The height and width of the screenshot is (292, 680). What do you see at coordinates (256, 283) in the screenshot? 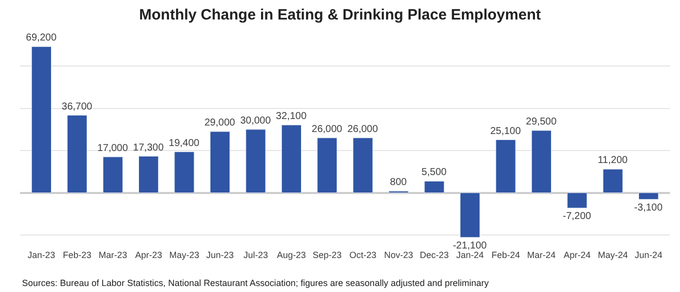
I see `source-note: Sources: Bureau of Labor Statistics, National Restaurant Association; figures are seasonally adjusted and preliminary` at bounding box center [256, 283].